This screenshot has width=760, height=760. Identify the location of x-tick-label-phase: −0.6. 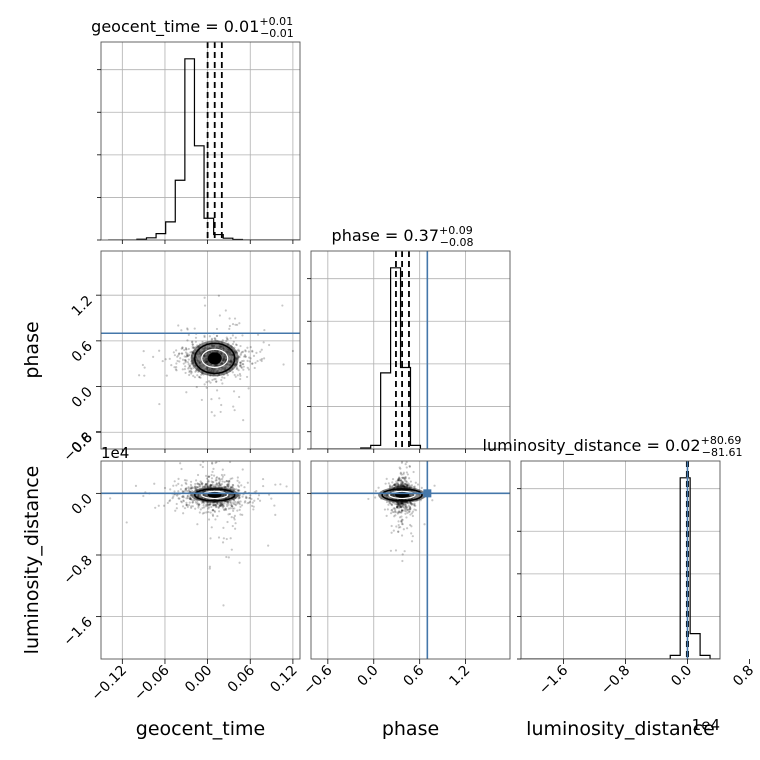
(317, 679).